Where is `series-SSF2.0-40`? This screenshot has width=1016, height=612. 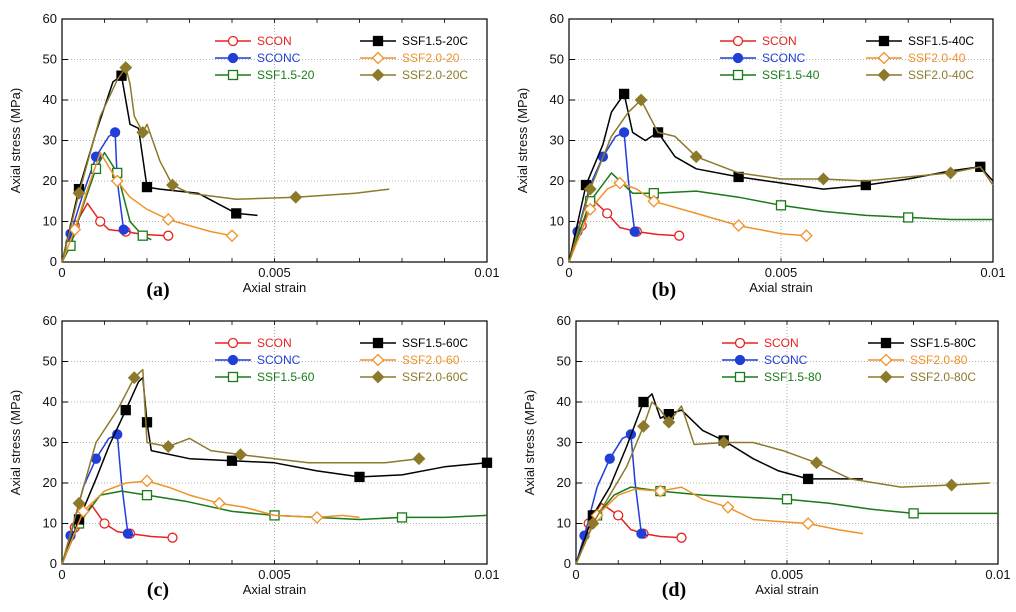 series-SSF2.0-40 is located at coordinates (690, 219).